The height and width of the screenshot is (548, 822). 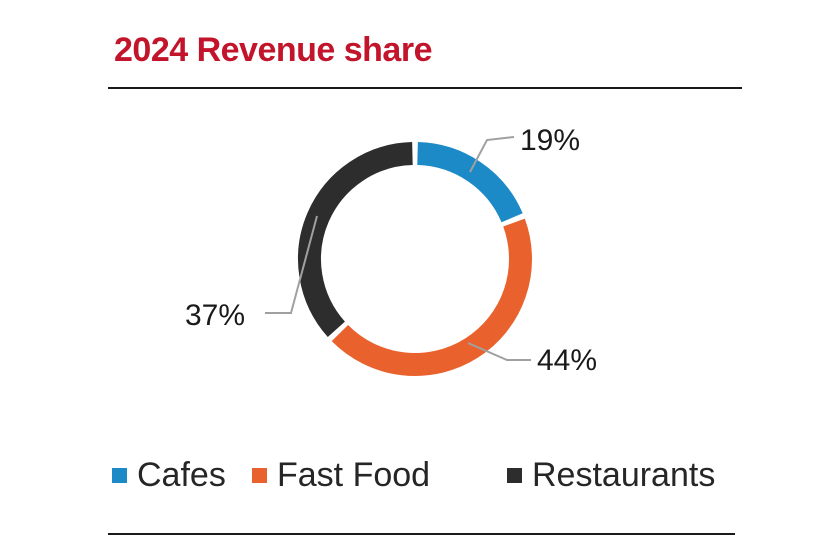 I want to click on legend-swatch-cafes, so click(x=119, y=475).